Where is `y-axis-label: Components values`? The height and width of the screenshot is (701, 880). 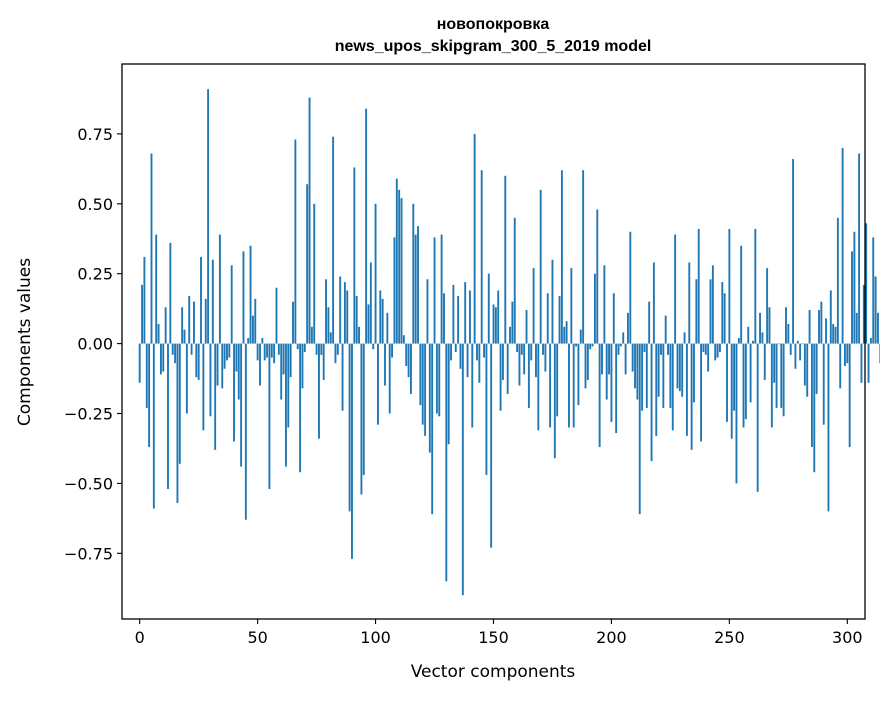 y-axis-label: Components values is located at coordinates (25, 342).